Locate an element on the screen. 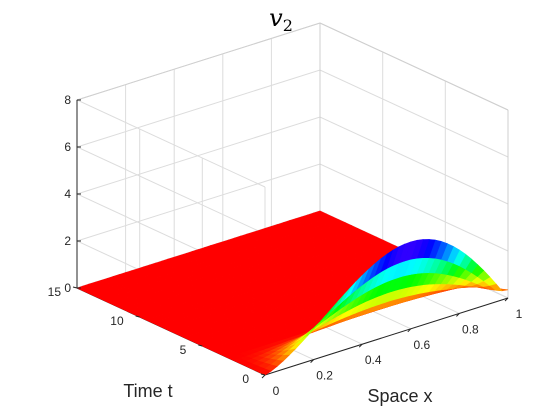 The height and width of the screenshot is (420, 560). x-tick-label: 1 is located at coordinates (519, 314).